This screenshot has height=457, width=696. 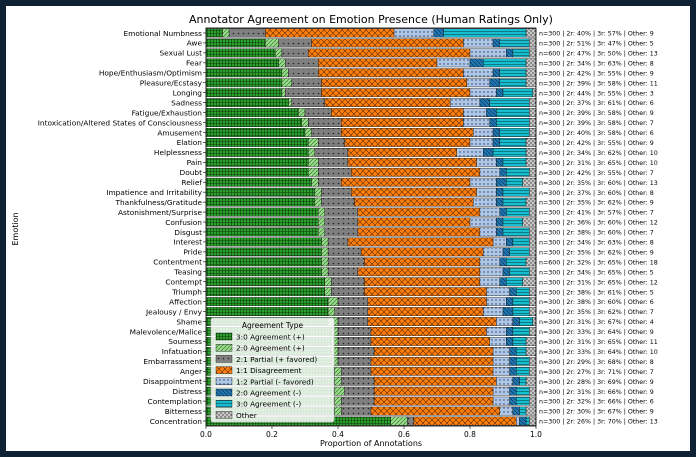 I want to click on row-annotation: n=300 | 2r: 31% | 3r: 66% | Other: 9, so click(x=596, y=392).